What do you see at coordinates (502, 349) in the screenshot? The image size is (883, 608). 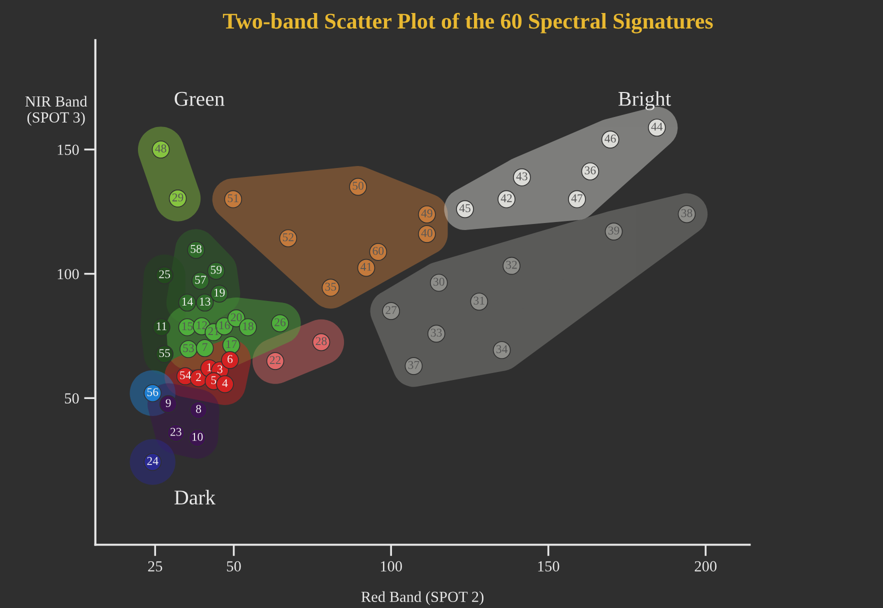 I see `series-label: 34` at bounding box center [502, 349].